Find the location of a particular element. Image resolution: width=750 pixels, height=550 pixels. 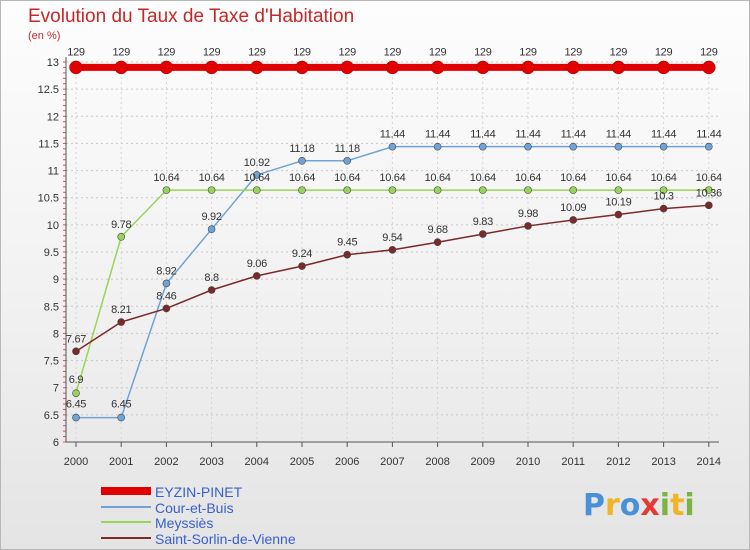

x-tick-label: 2003 is located at coordinates (211, 462).